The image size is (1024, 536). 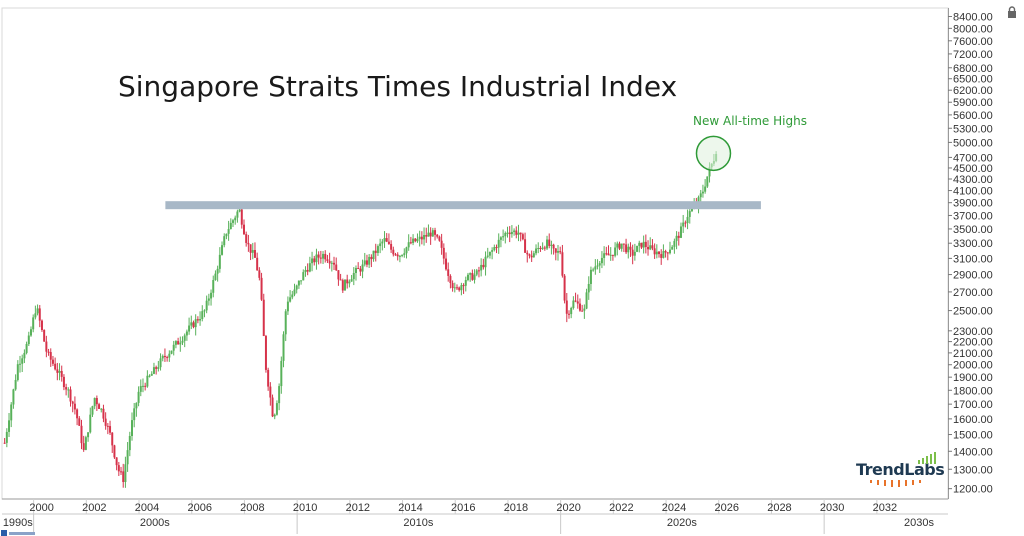 I want to click on x-tick-label: 2018, so click(x=516, y=508).